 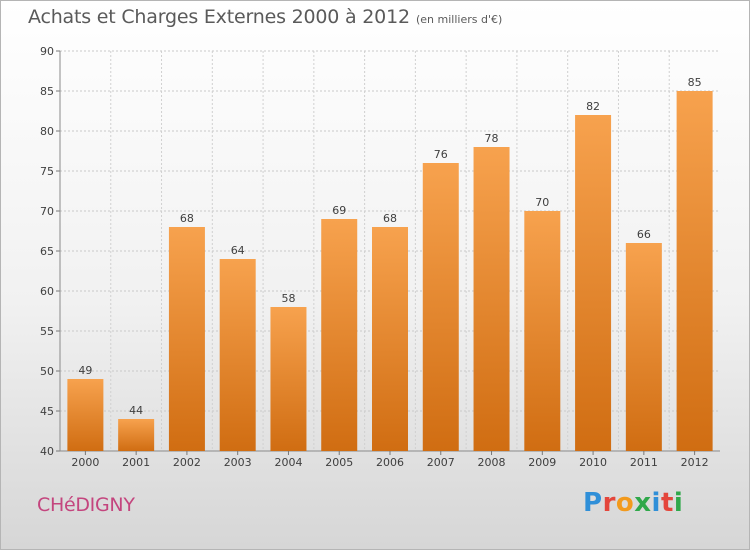 I want to click on logo-letter: o, so click(x=625, y=503).